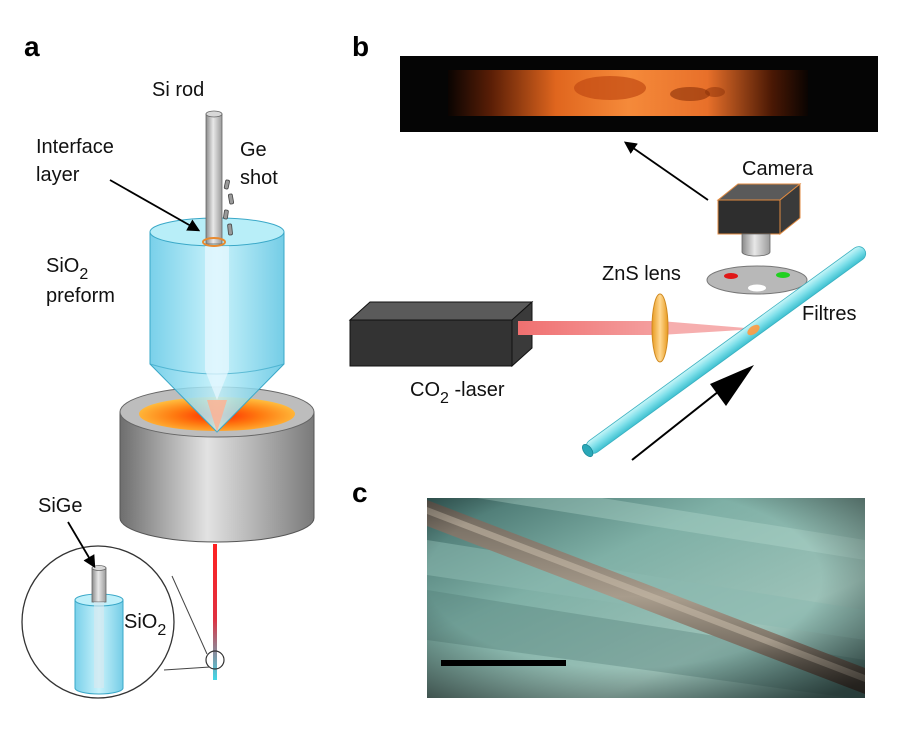 The height and width of the screenshot is (738, 906). Describe the element at coordinates (757, 288) in the screenshot. I see `filter-white` at that location.